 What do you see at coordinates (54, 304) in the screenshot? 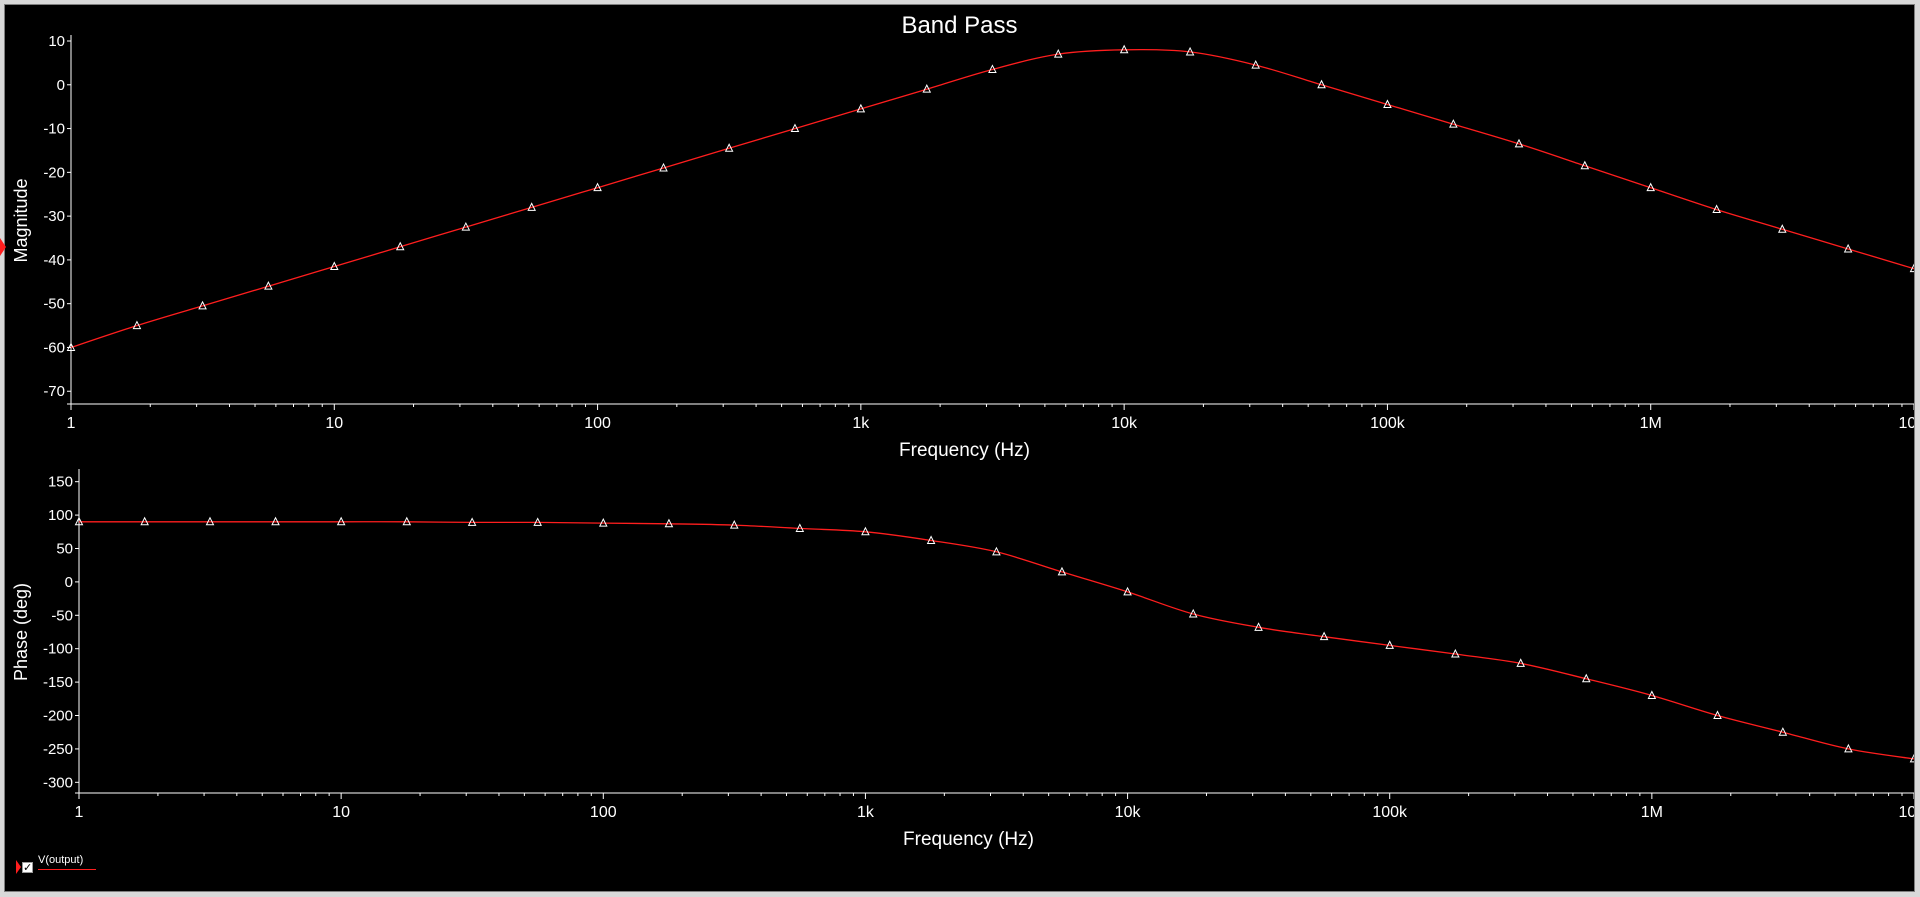
I see `chart1-y-tick-label: -50` at bounding box center [54, 304].